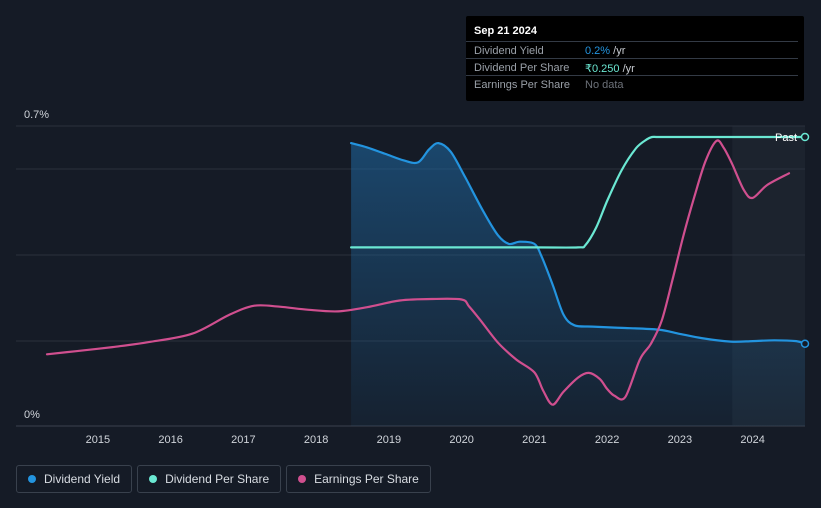 The image size is (821, 508). What do you see at coordinates (805, 137) in the screenshot?
I see `dividend-per-share-end-marker` at bounding box center [805, 137].